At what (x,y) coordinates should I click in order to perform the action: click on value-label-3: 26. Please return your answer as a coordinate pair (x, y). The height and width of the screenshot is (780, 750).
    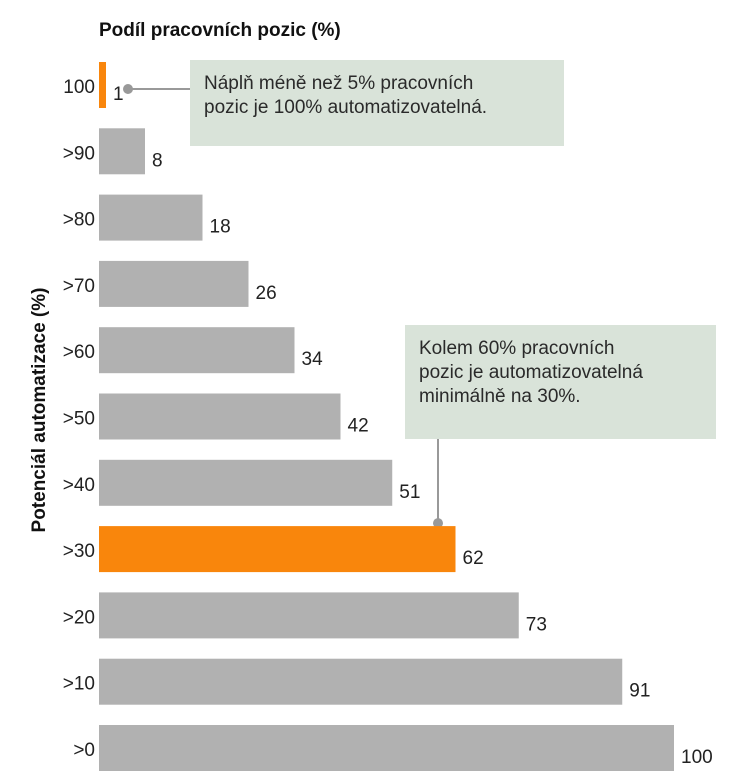
    Looking at the image, I should click on (266, 293).